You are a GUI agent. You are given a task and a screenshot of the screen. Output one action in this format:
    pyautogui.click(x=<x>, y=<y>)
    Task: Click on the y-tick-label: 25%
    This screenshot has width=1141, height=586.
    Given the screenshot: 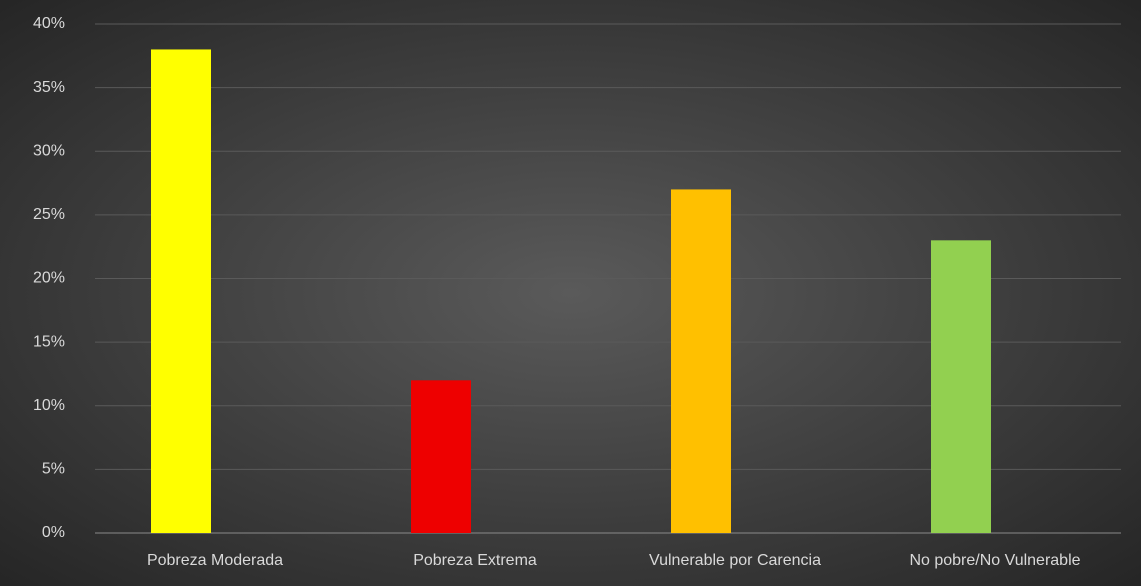 What is the action you would take?
    pyautogui.click(x=49, y=214)
    